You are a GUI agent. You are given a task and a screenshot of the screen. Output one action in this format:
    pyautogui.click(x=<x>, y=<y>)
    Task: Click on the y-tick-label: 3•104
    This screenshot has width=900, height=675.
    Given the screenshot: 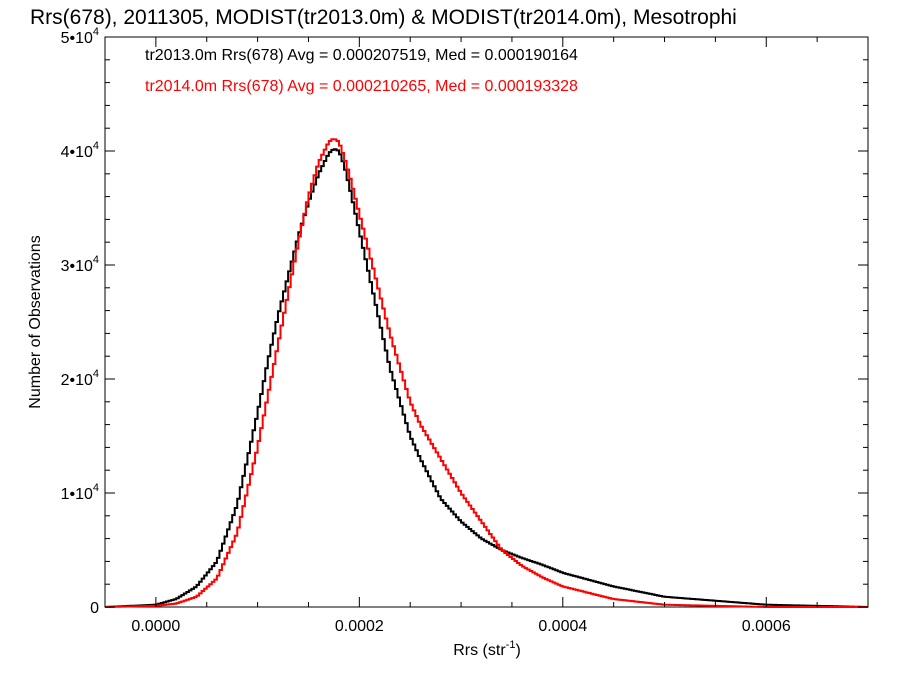 What is the action you would take?
    pyautogui.click(x=80, y=264)
    